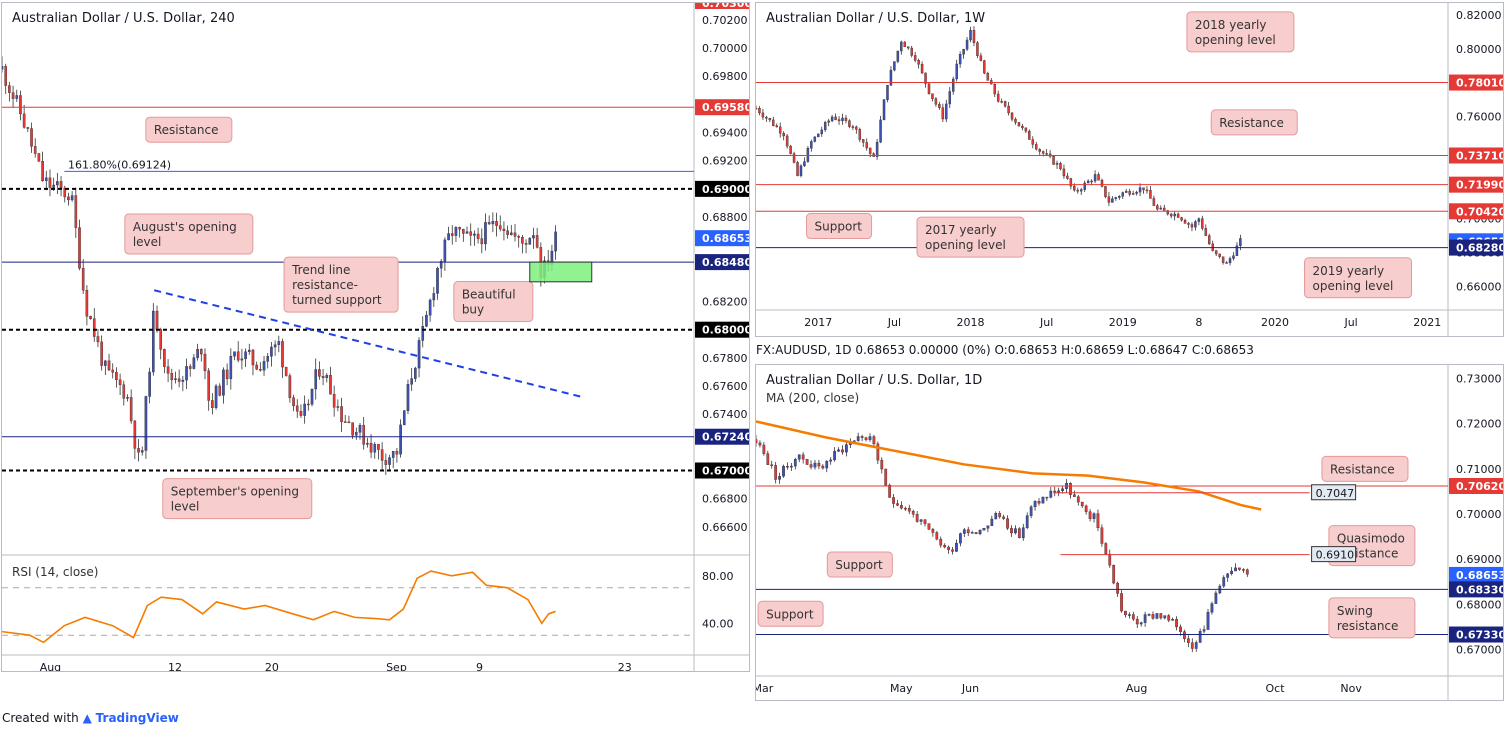 Image resolution: width=1505 pixels, height=732 pixels. Describe the element at coordinates (479, 666) in the screenshot. I see `x-tick-label: 9` at that location.